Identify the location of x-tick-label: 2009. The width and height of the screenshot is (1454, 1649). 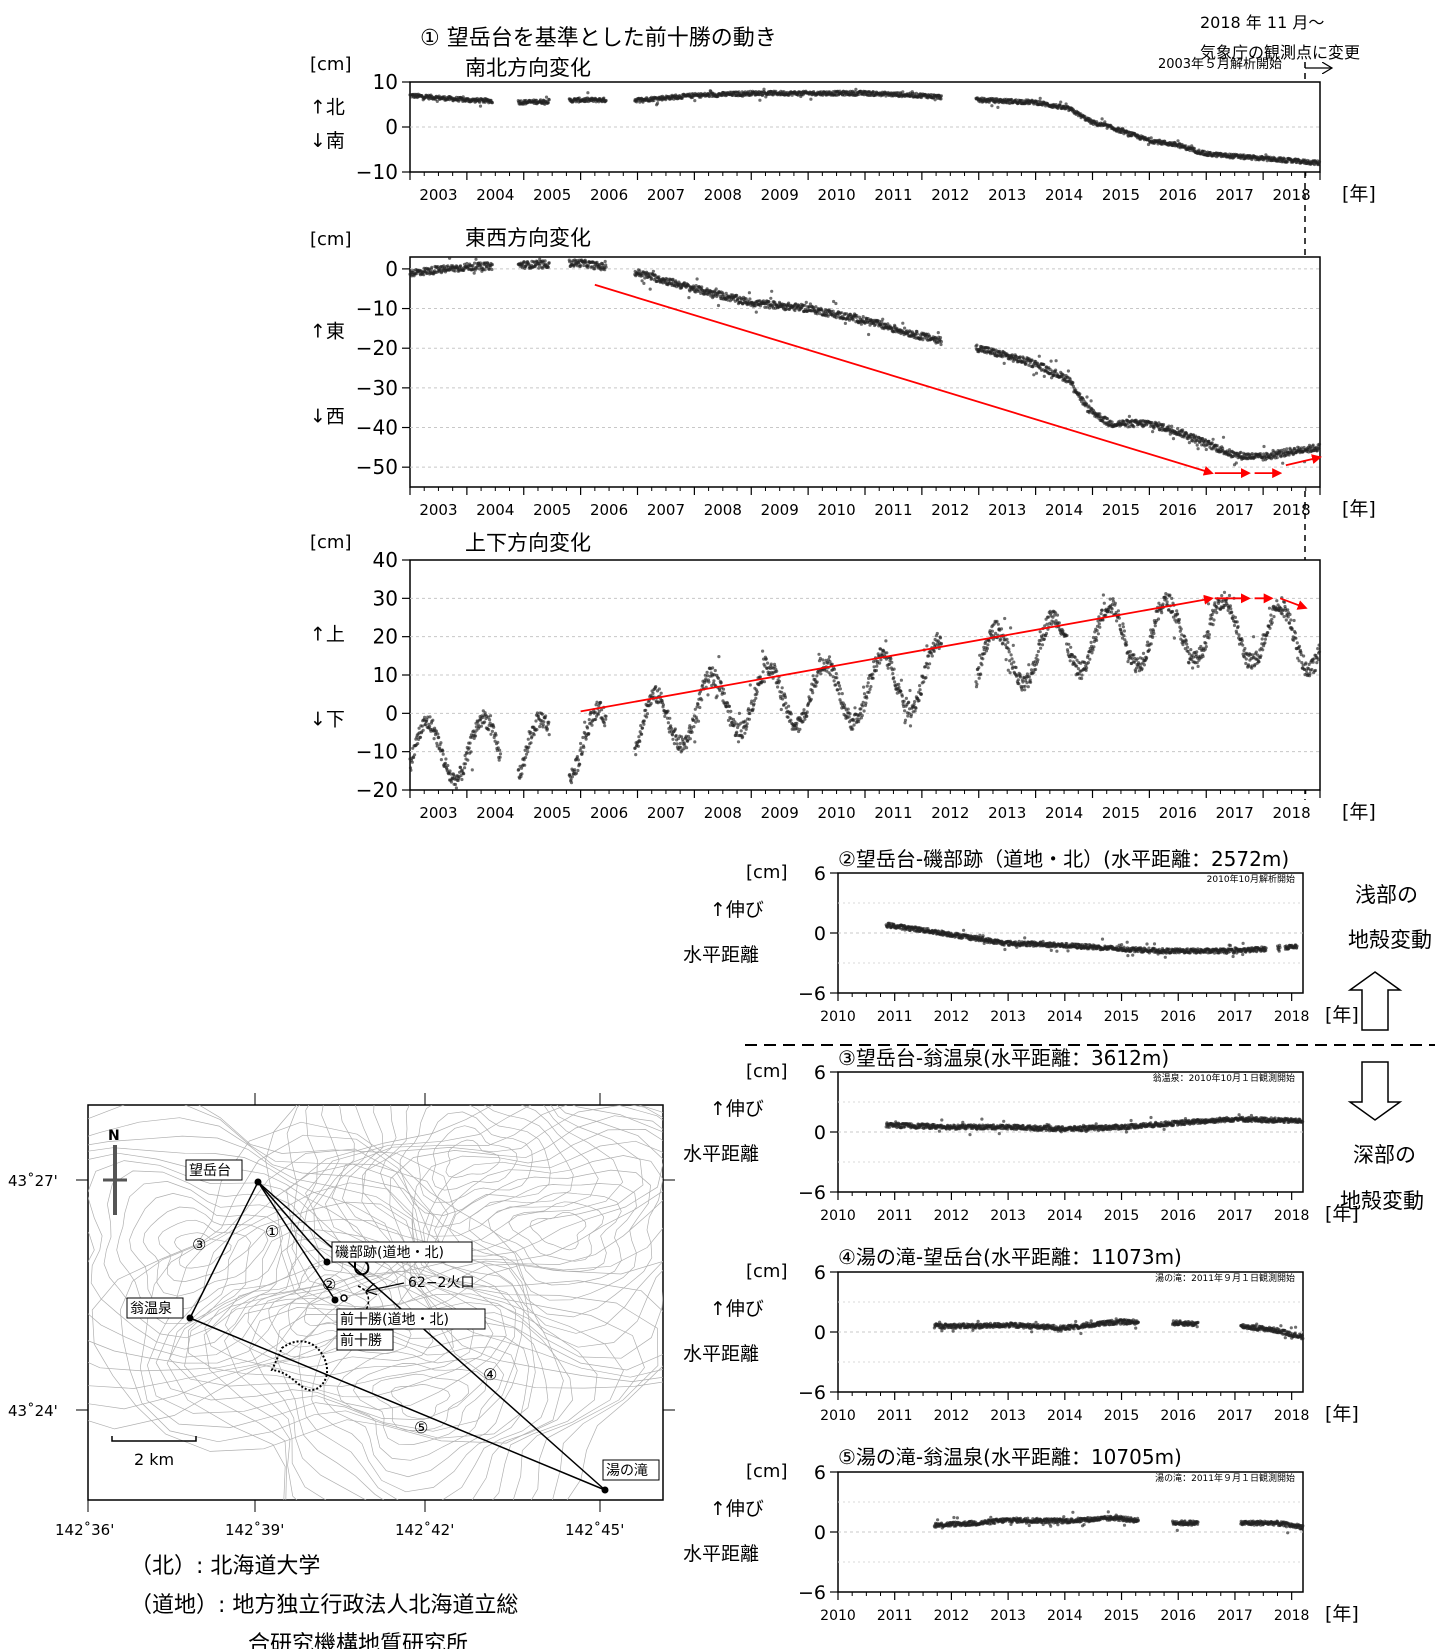
(780, 510).